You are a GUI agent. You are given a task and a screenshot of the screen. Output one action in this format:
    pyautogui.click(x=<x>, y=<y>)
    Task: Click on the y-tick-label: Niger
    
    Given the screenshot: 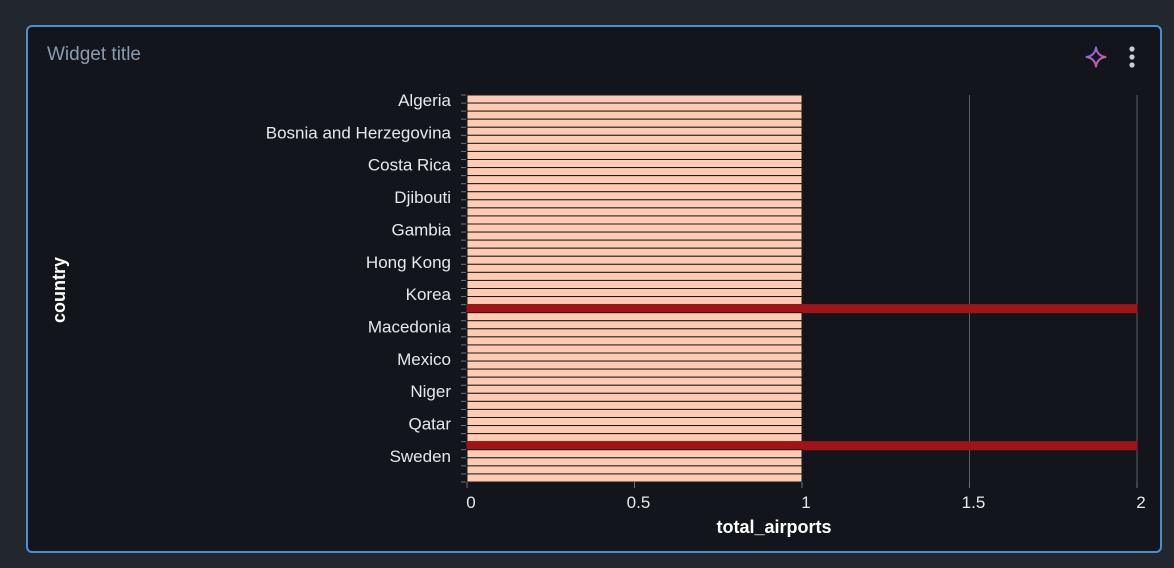 What is the action you would take?
    pyautogui.click(x=430, y=391)
    